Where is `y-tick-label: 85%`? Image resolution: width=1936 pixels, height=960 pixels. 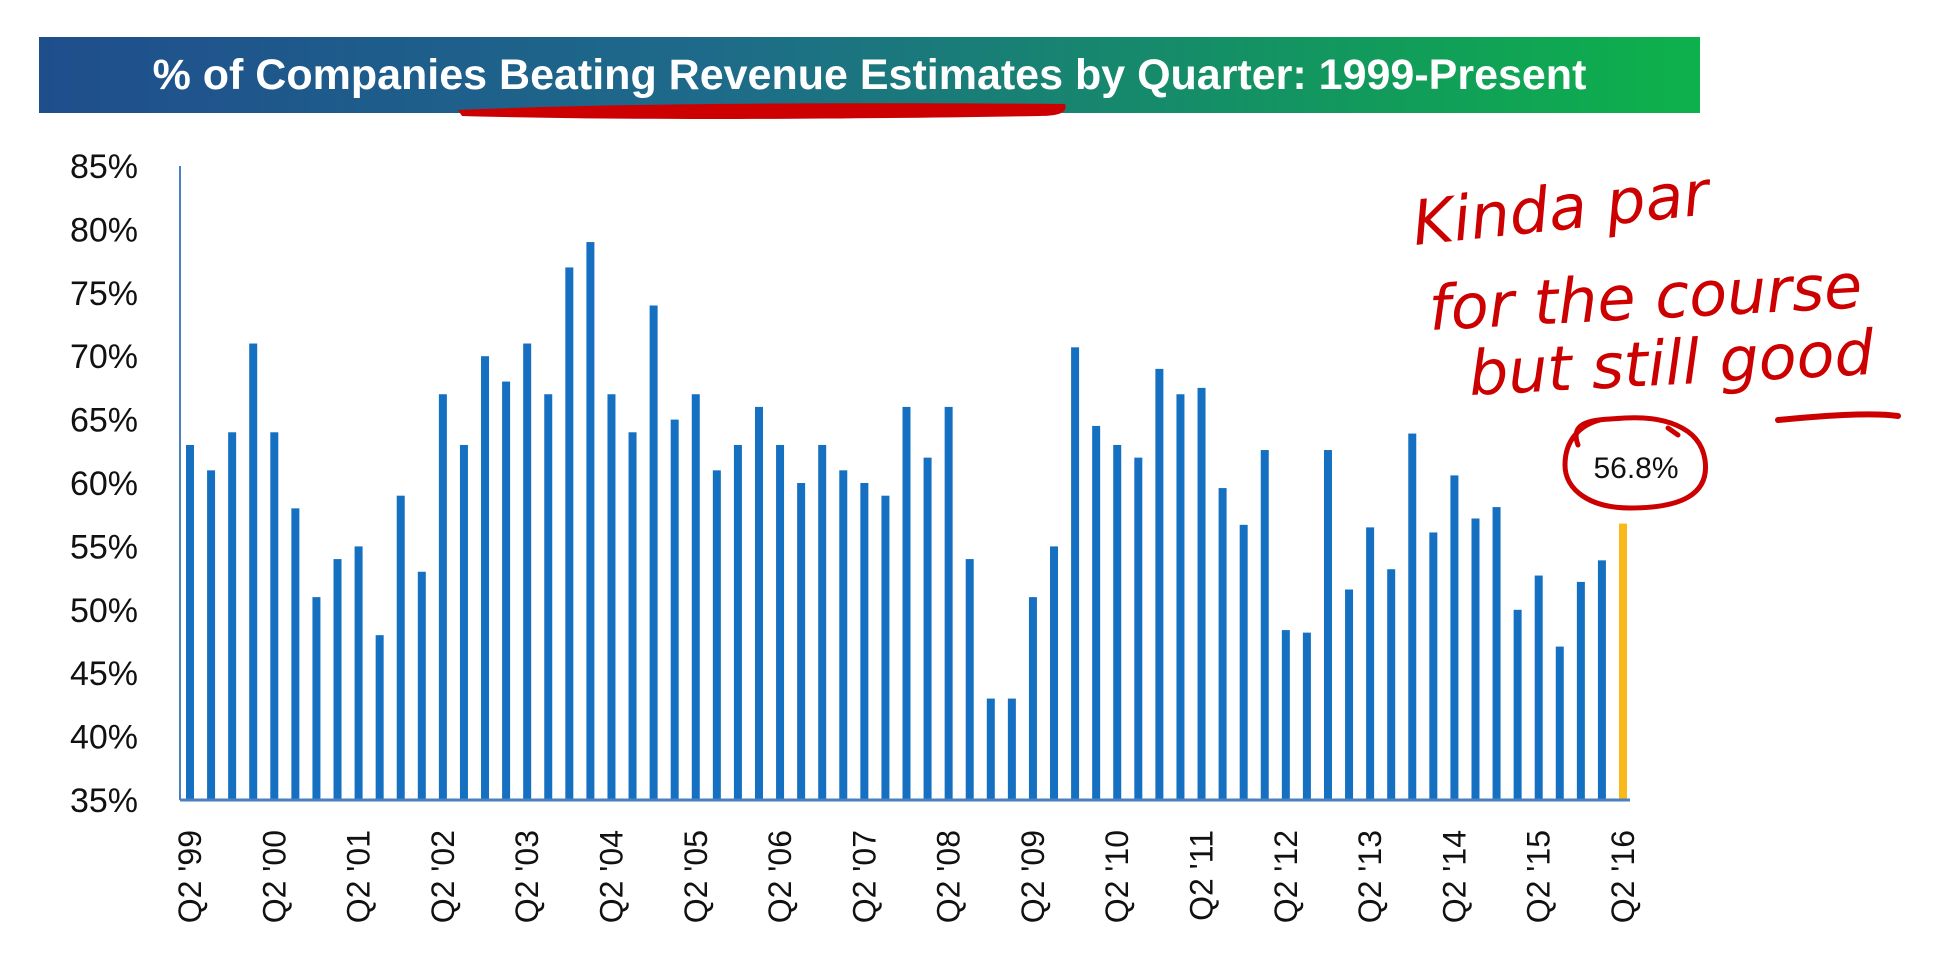
y-tick-label: 85% is located at coordinates (104, 167).